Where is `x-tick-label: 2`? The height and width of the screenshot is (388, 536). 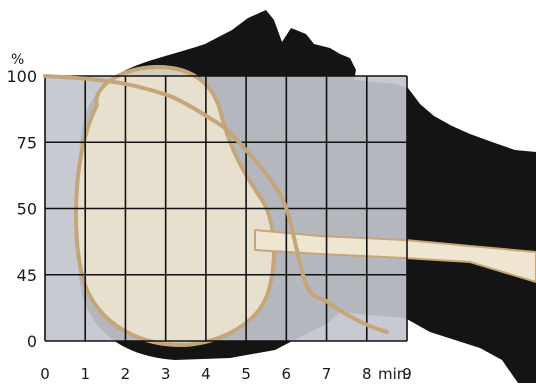 x-tick-label: 2 is located at coordinates (126, 374).